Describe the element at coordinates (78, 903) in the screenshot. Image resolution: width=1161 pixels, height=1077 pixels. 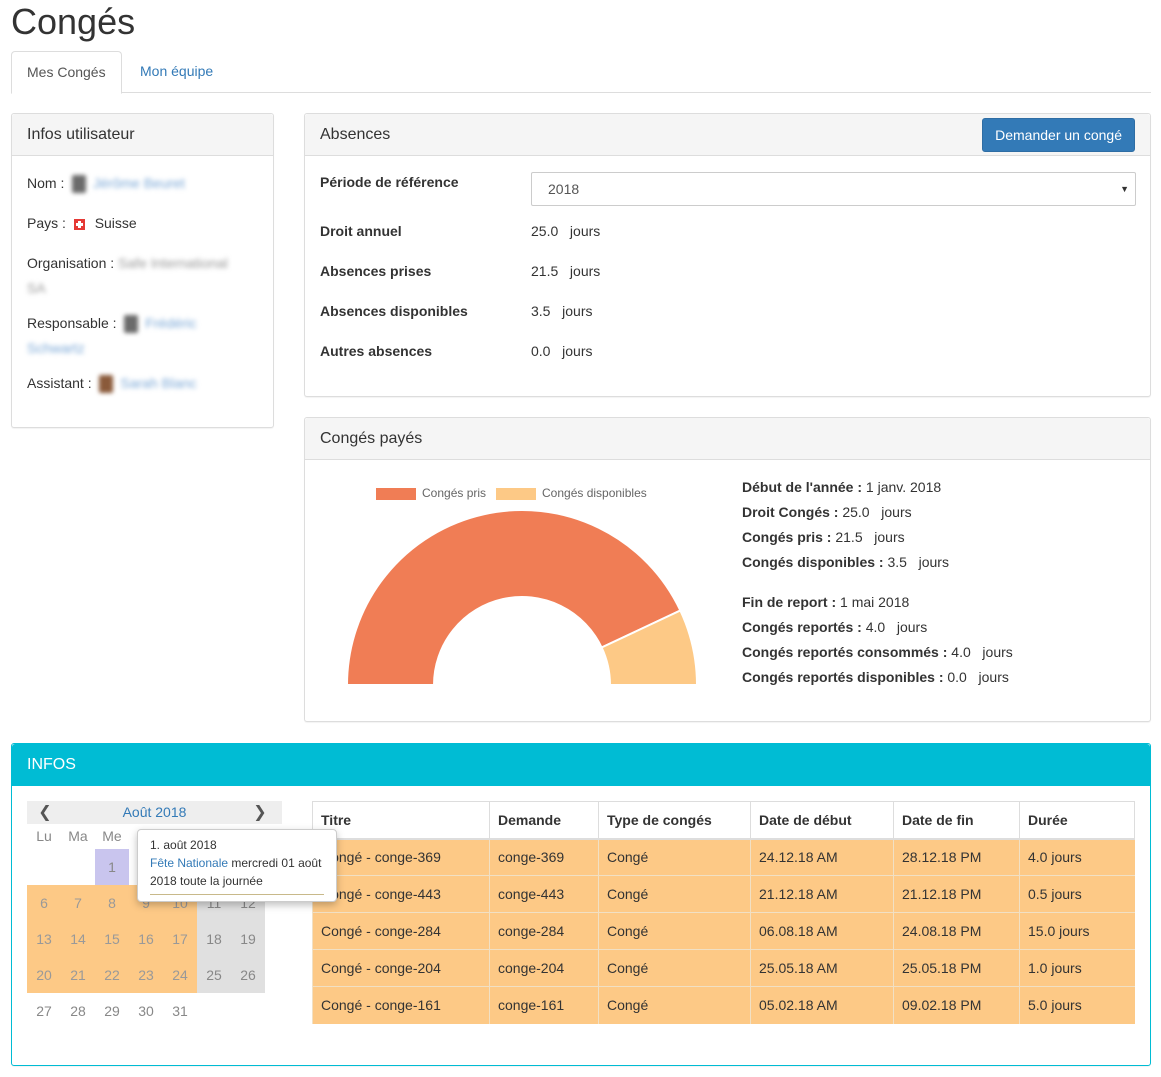
I see `calendar-day: 7` at that location.